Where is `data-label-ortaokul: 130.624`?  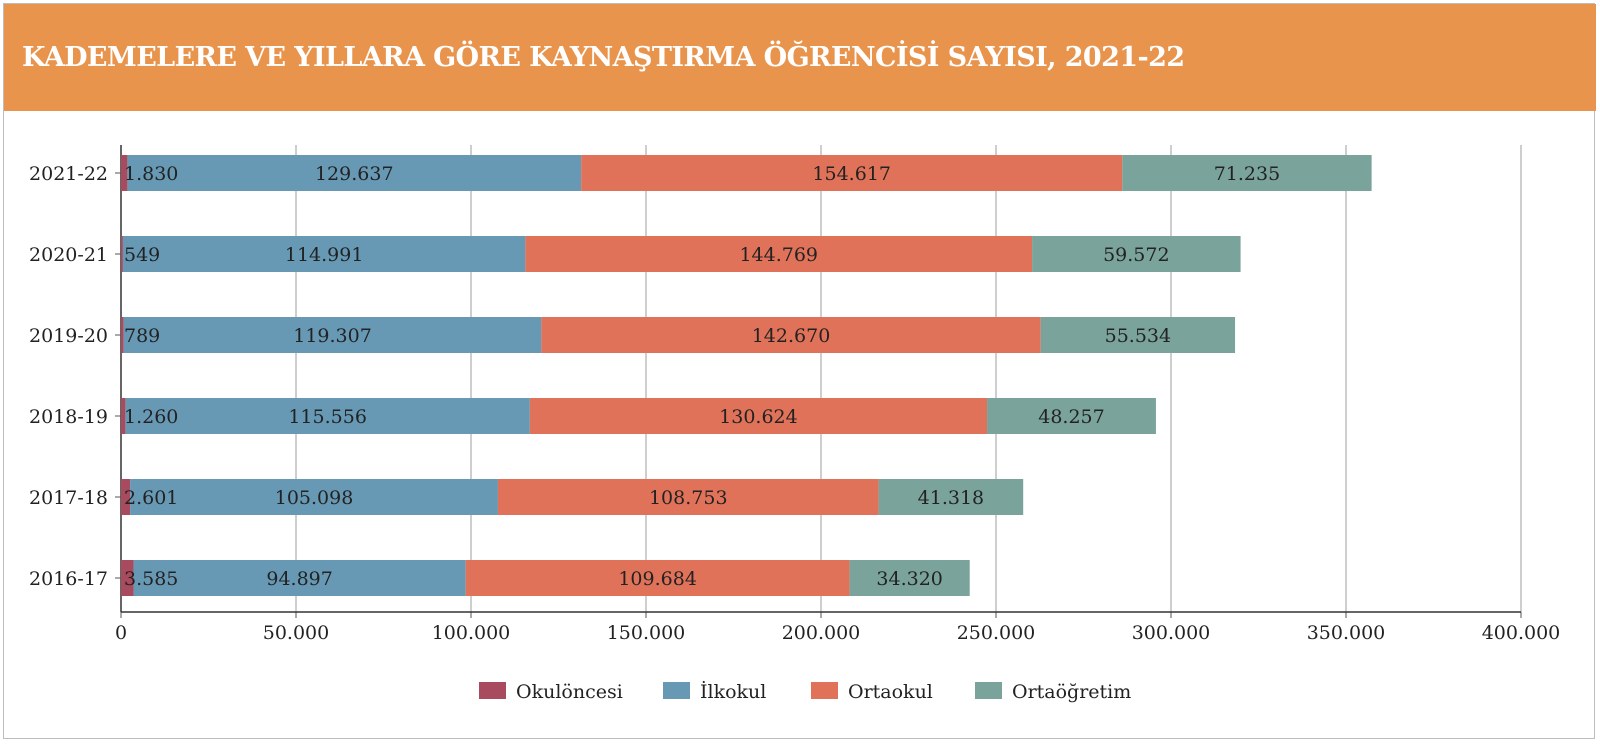 data-label-ortaokul: 130.624 is located at coordinates (758, 417).